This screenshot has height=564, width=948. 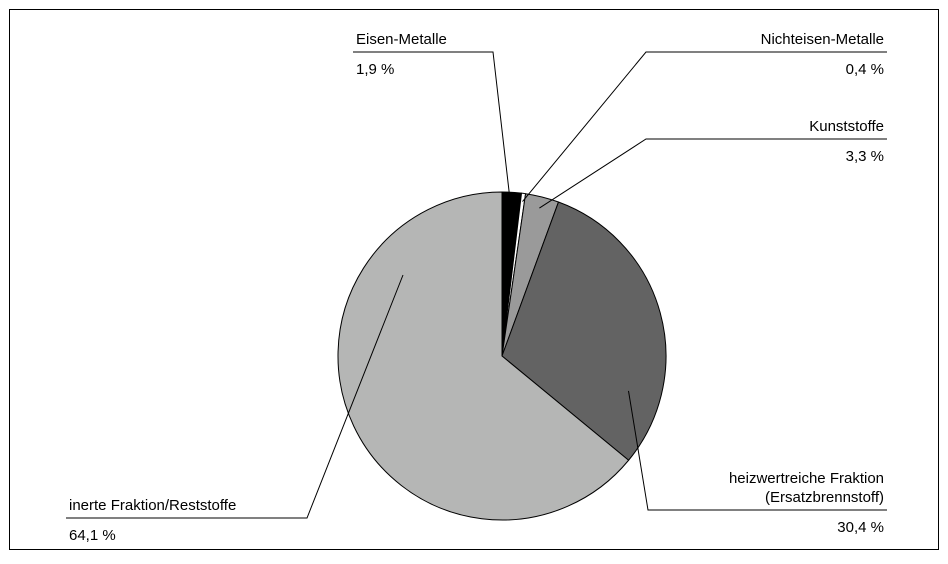 I want to click on slice-value-heizwertreiche-fraktion-ersatzbrennstoff: 30,4 %, so click(x=860, y=527).